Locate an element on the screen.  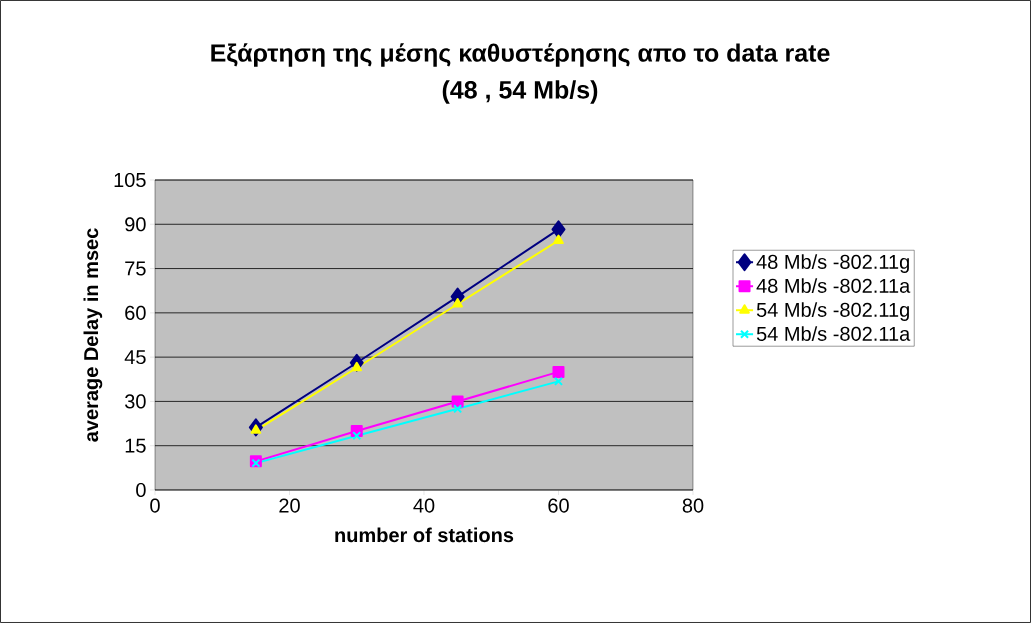
chart-title: Εξάρτηση της μέσης καθυστέρησης απο το data rate is located at coordinates (520, 55).